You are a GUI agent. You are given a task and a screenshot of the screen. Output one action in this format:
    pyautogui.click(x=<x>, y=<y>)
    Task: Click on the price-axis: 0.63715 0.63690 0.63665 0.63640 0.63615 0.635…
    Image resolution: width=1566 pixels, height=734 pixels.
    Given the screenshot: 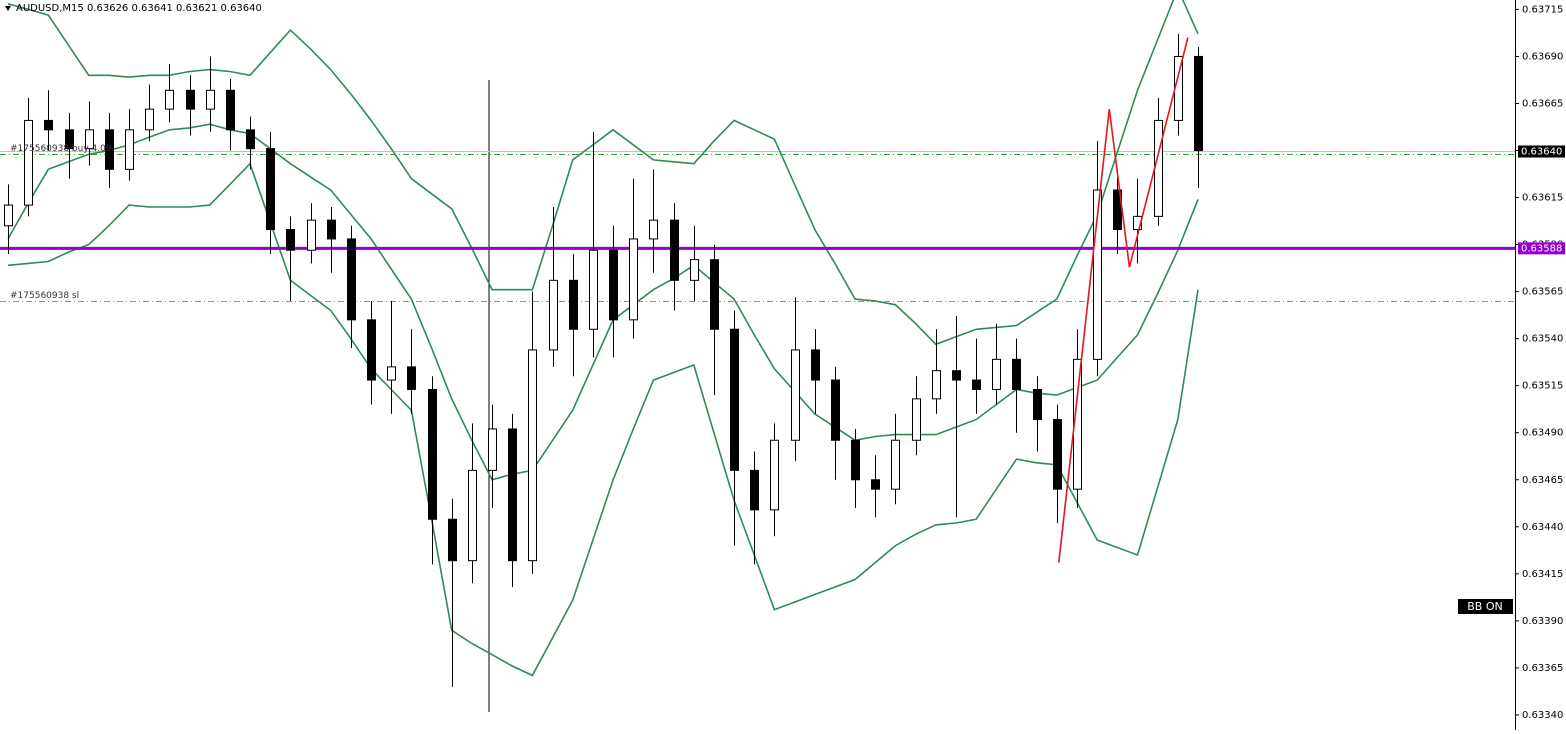 What is the action you would take?
    pyautogui.click(x=1540, y=362)
    